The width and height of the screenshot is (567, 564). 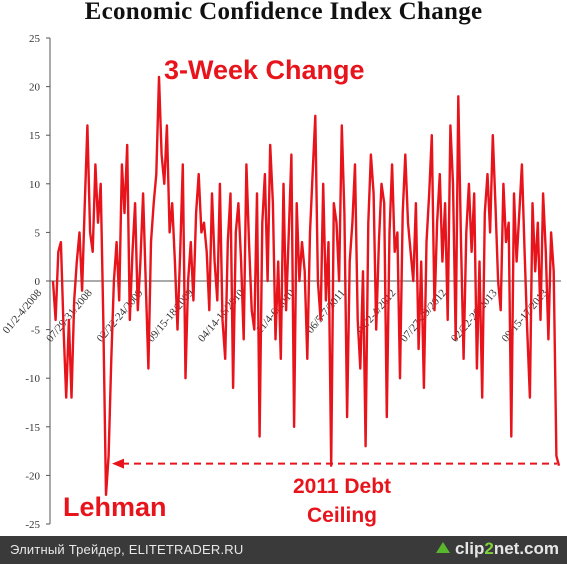 What do you see at coordinates (470, 548) in the screenshot?
I see `logo-text-clip: clip` at bounding box center [470, 548].